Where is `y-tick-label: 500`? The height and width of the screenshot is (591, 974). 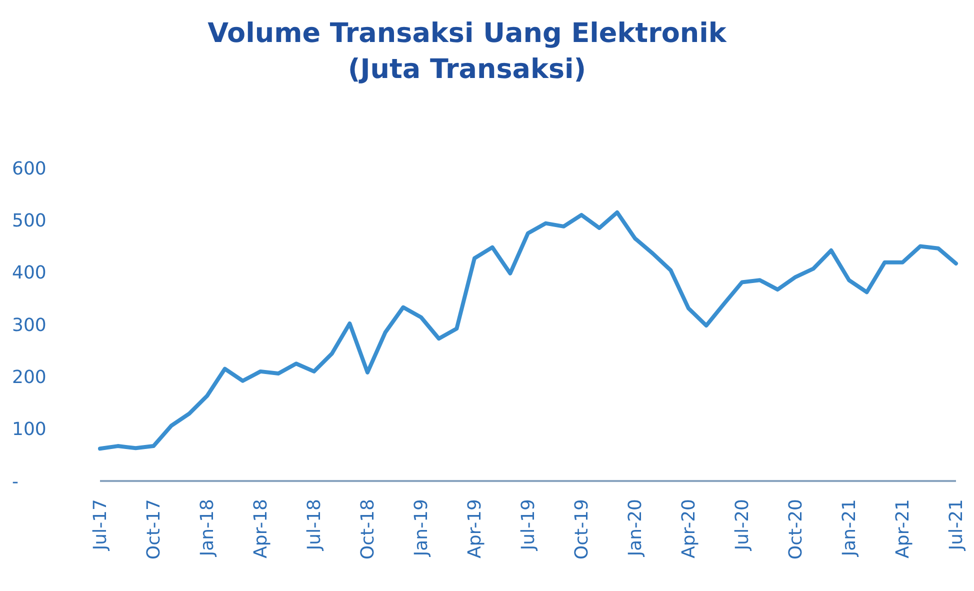
y-tick-label: 500 is located at coordinates (29, 221).